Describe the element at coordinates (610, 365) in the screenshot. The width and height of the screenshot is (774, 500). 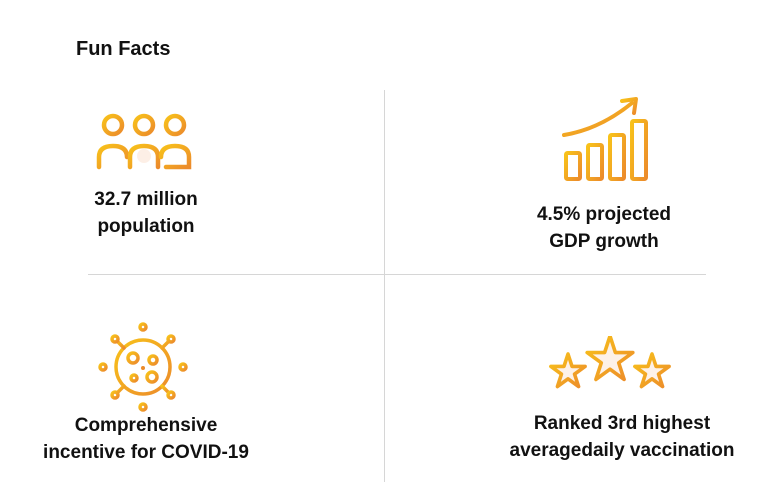
I see `stars-icon` at that location.